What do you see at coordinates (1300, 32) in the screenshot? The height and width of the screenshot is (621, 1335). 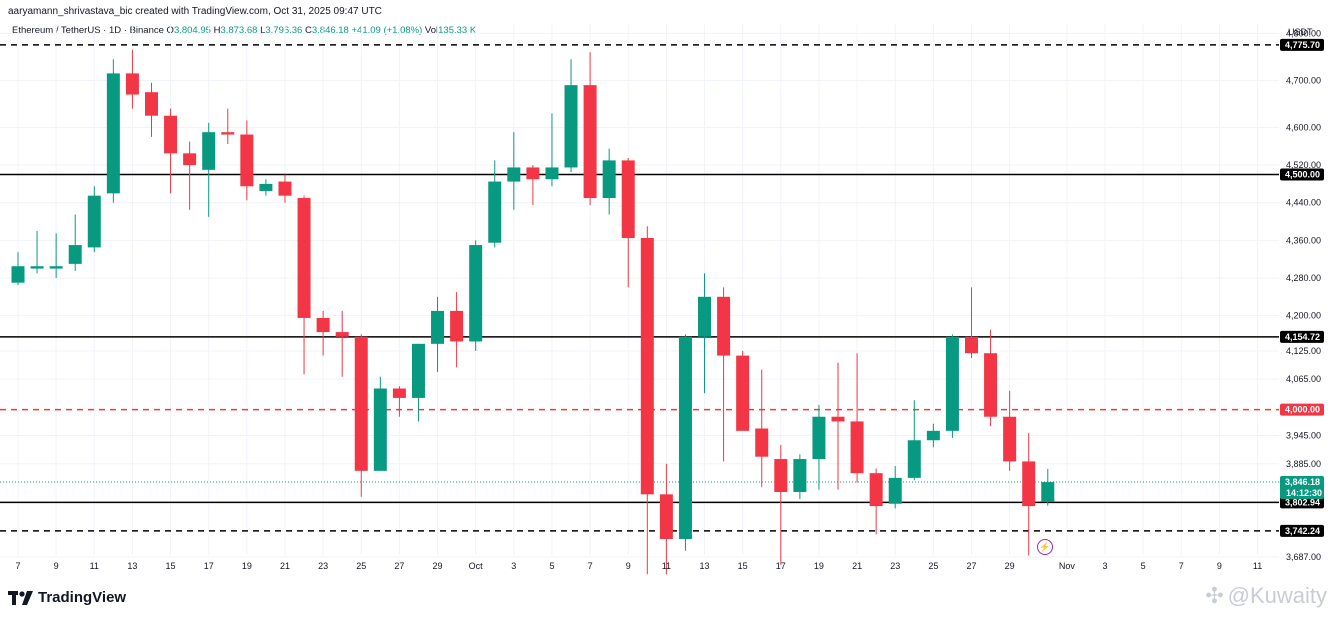 I see `currency-label: USDT` at bounding box center [1300, 32].